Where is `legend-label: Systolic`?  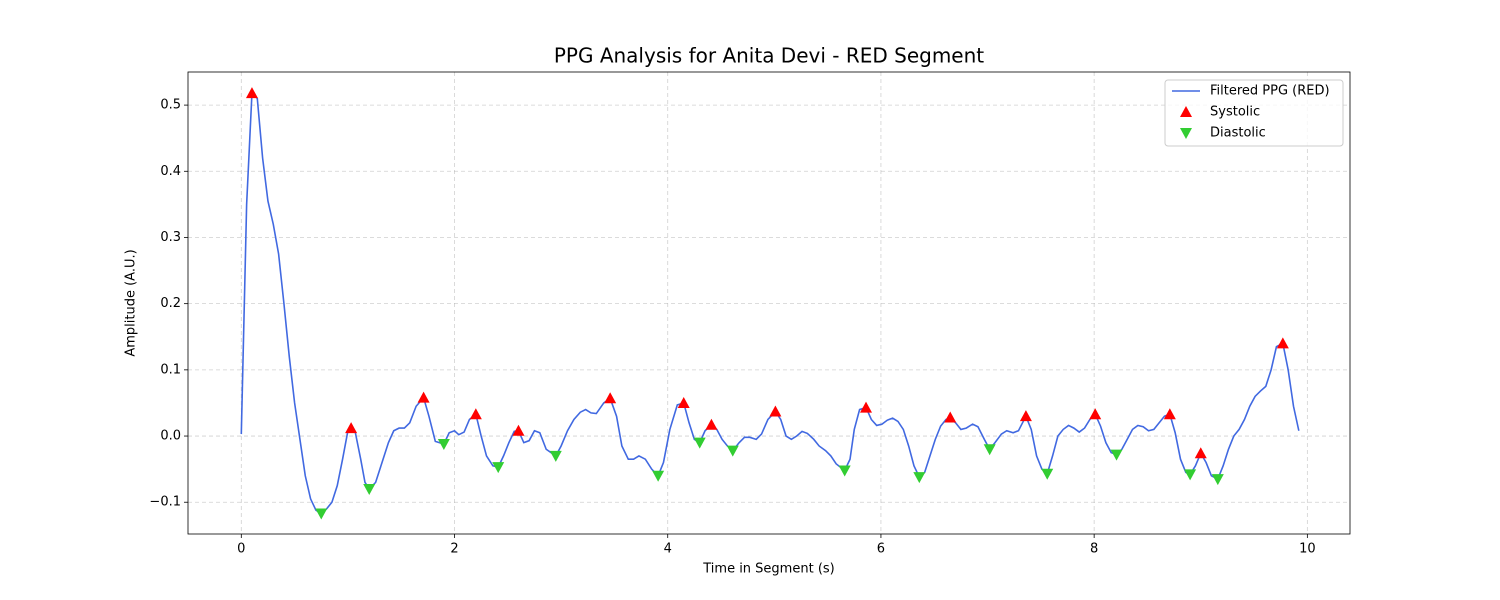 legend-label: Systolic is located at coordinates (1235, 112).